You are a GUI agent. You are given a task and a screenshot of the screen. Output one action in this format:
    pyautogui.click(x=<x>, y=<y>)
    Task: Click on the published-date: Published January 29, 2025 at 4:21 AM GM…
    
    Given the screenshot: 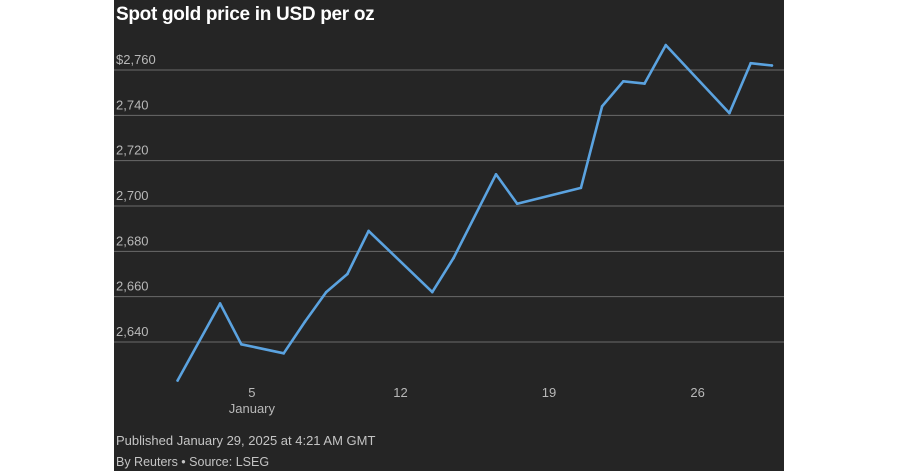 What is the action you would take?
    pyautogui.click(x=246, y=440)
    